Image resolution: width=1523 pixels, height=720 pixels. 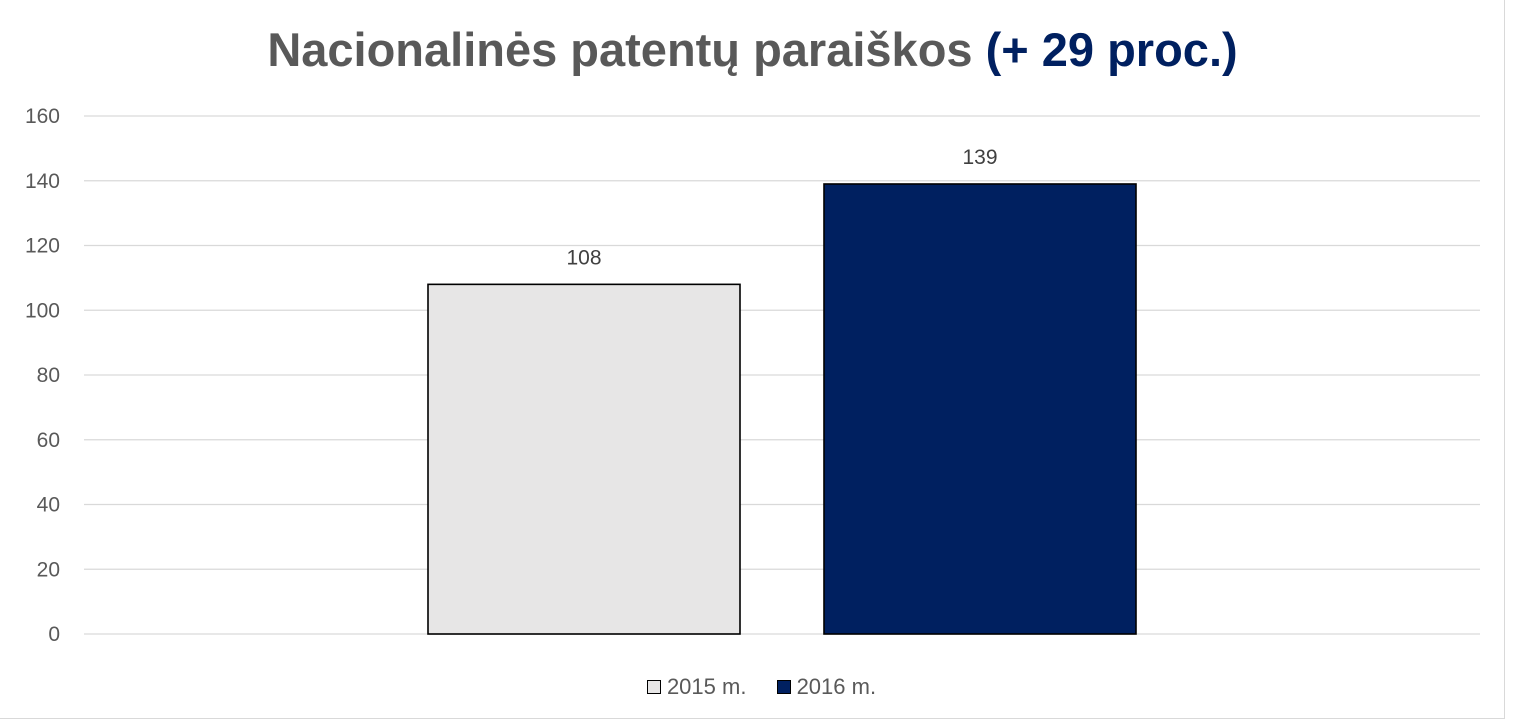 I want to click on legend-swatch-2015, so click(x=653, y=687).